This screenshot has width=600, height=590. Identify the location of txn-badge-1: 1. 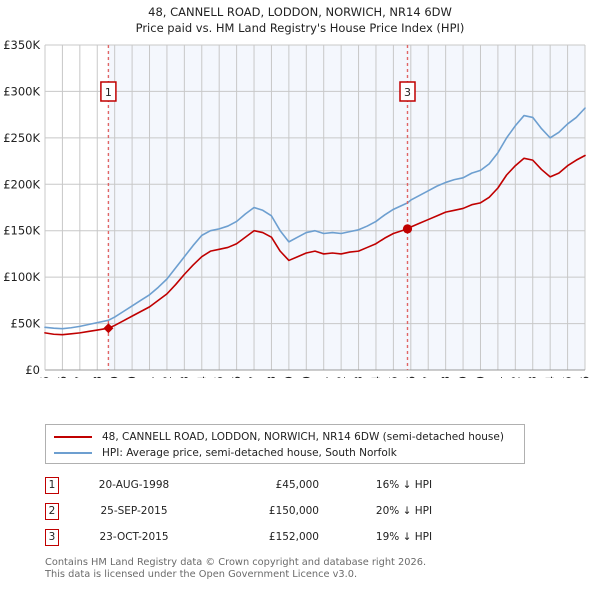
(52, 485).